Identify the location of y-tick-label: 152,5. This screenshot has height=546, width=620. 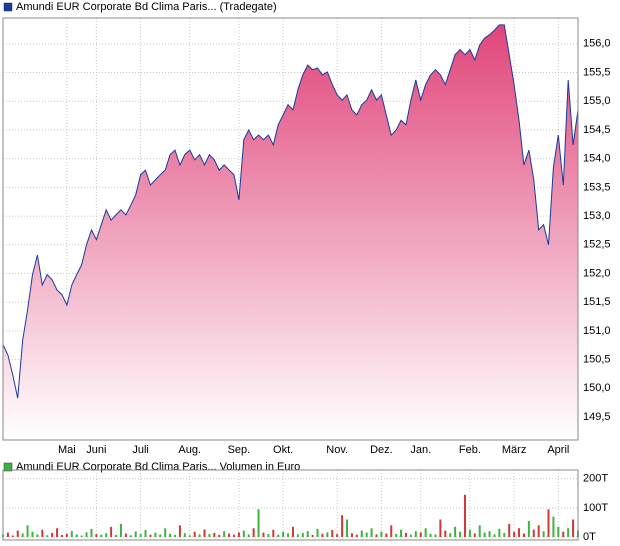
(597, 245).